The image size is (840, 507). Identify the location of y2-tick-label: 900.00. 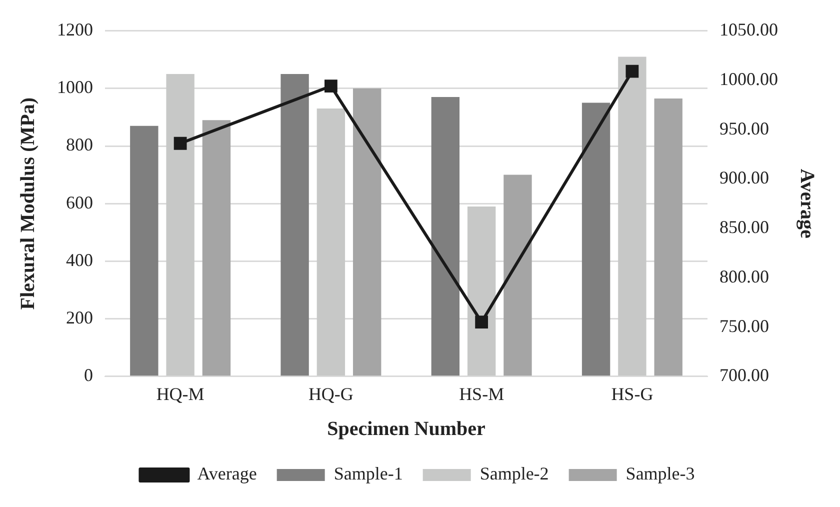
(744, 178).